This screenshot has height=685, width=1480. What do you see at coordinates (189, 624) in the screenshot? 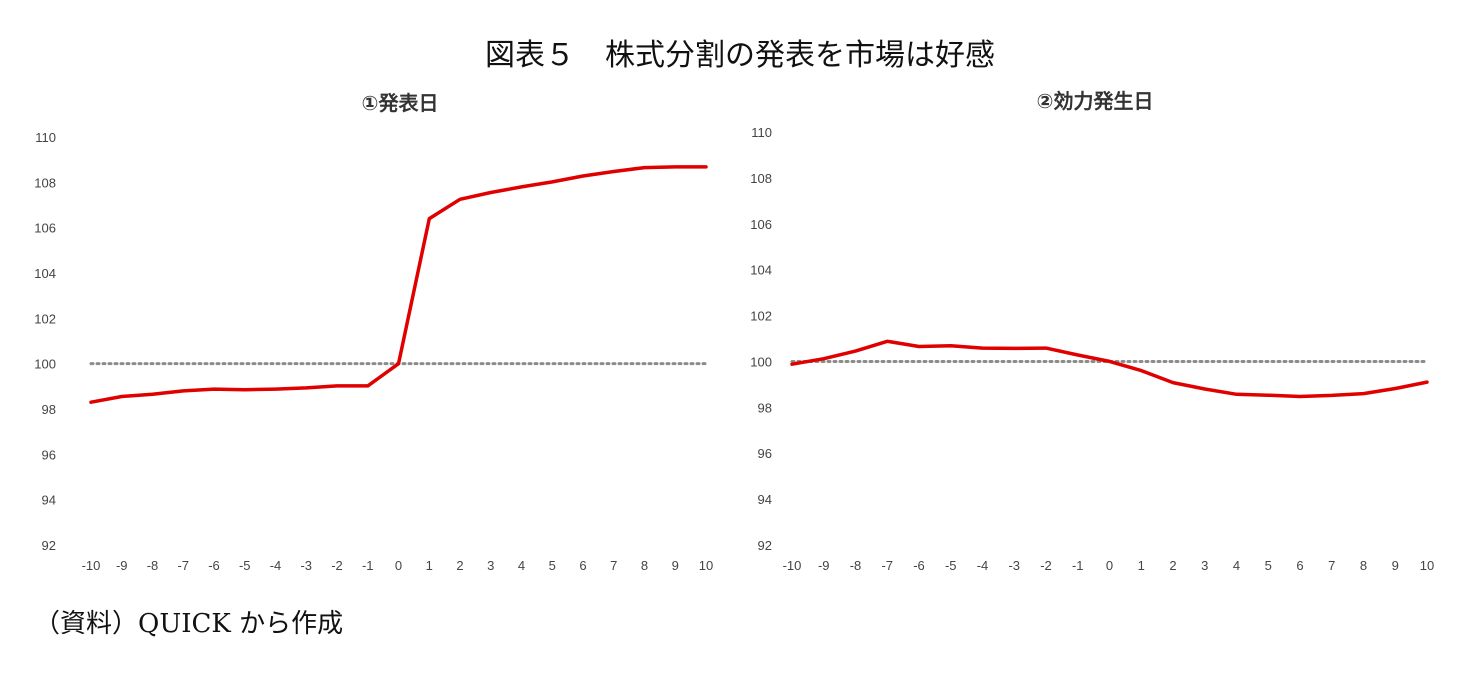
I see `source-note: （資料）QUICK から作成` at bounding box center [189, 624].